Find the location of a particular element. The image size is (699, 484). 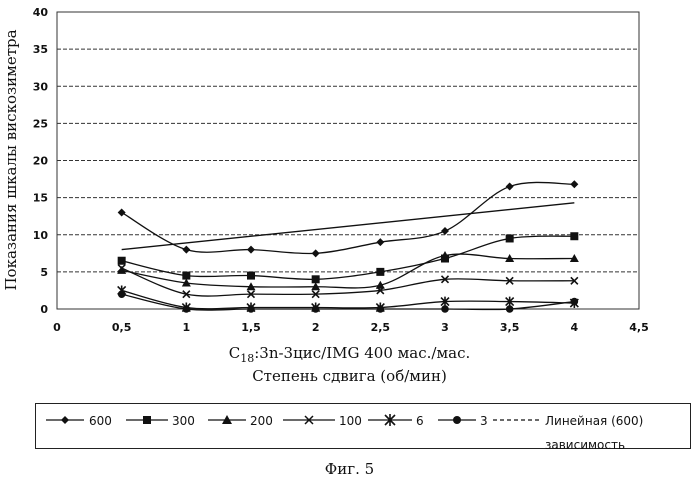

figure-caption: Фиг. 5 is located at coordinates (349, 469).